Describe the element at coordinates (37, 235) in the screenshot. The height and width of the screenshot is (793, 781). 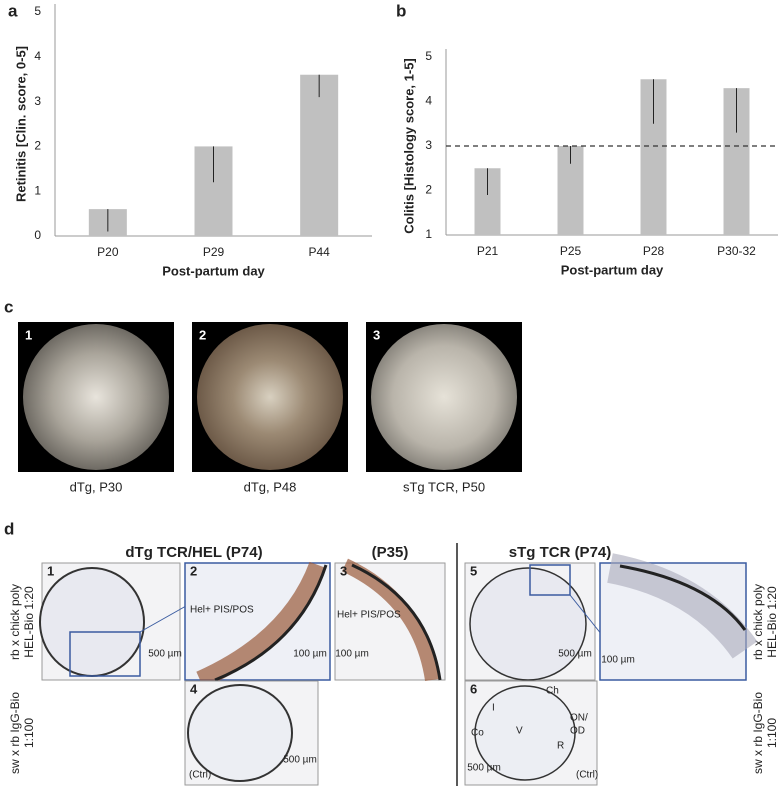
I see `y-tick-label: 0` at that location.